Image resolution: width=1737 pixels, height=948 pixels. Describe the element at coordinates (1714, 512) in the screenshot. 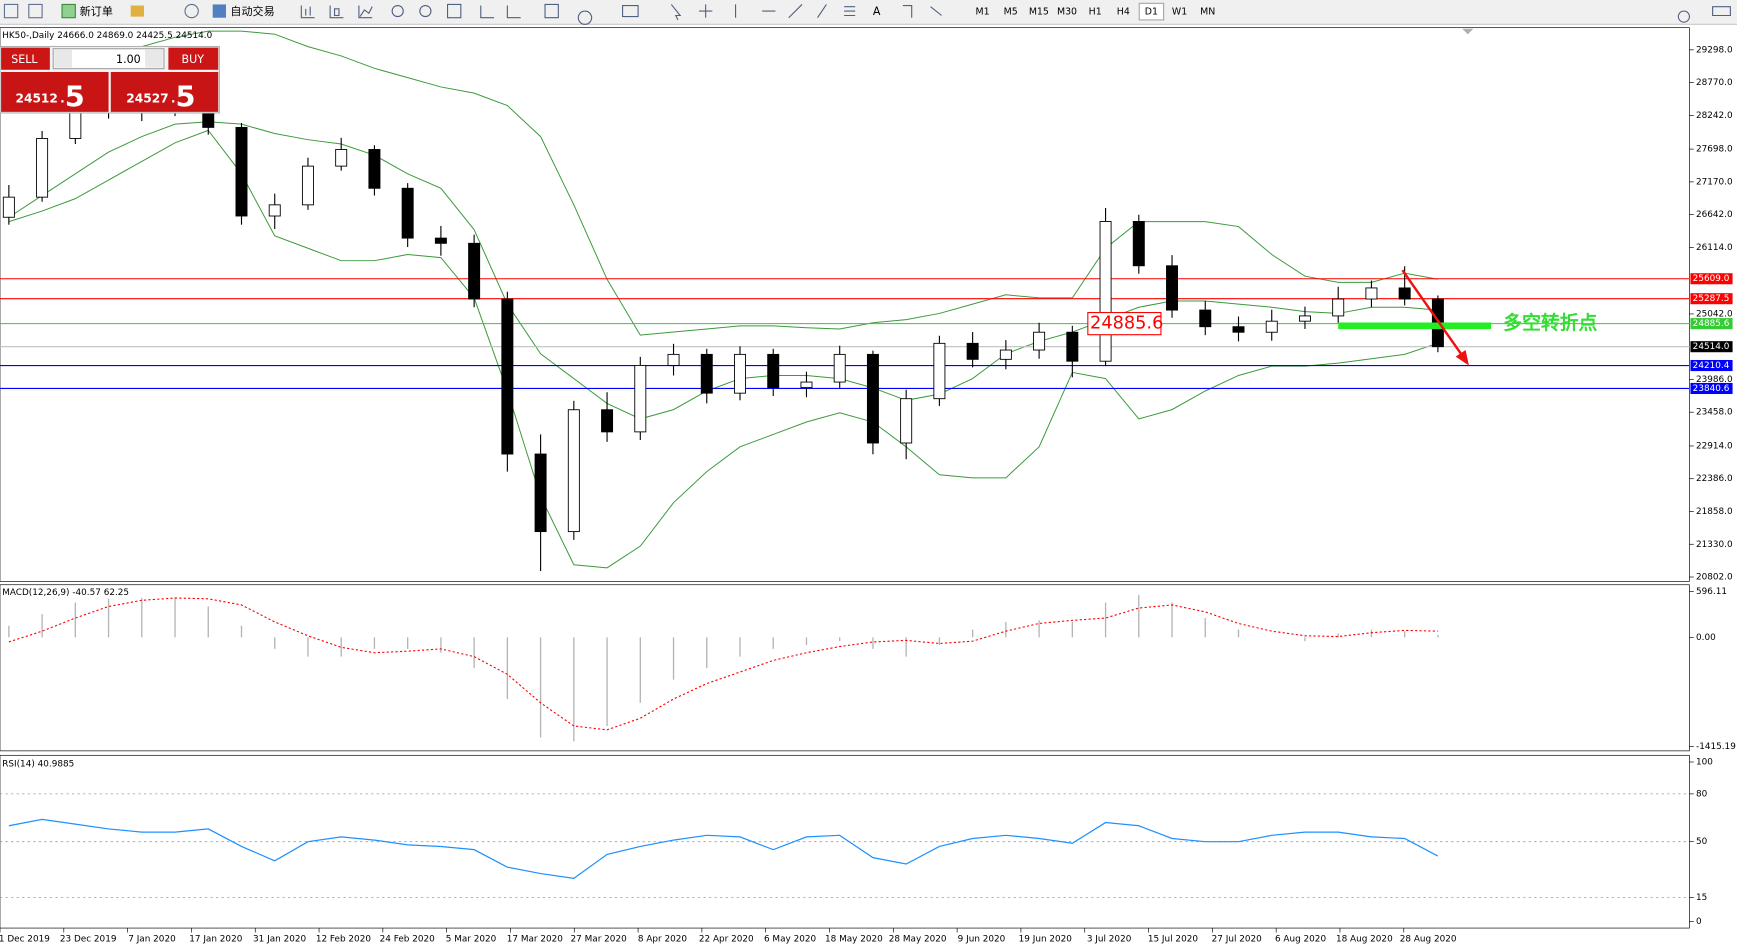

I see `y-tick-label: 21858.0` at that location.